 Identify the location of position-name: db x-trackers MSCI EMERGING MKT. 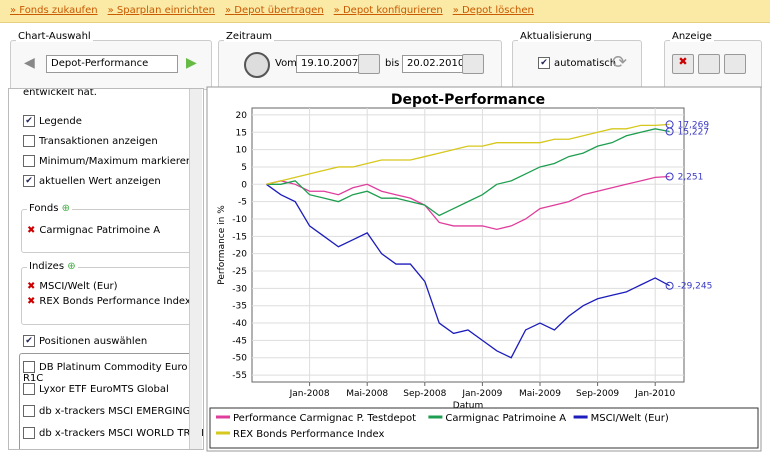
(121, 411).